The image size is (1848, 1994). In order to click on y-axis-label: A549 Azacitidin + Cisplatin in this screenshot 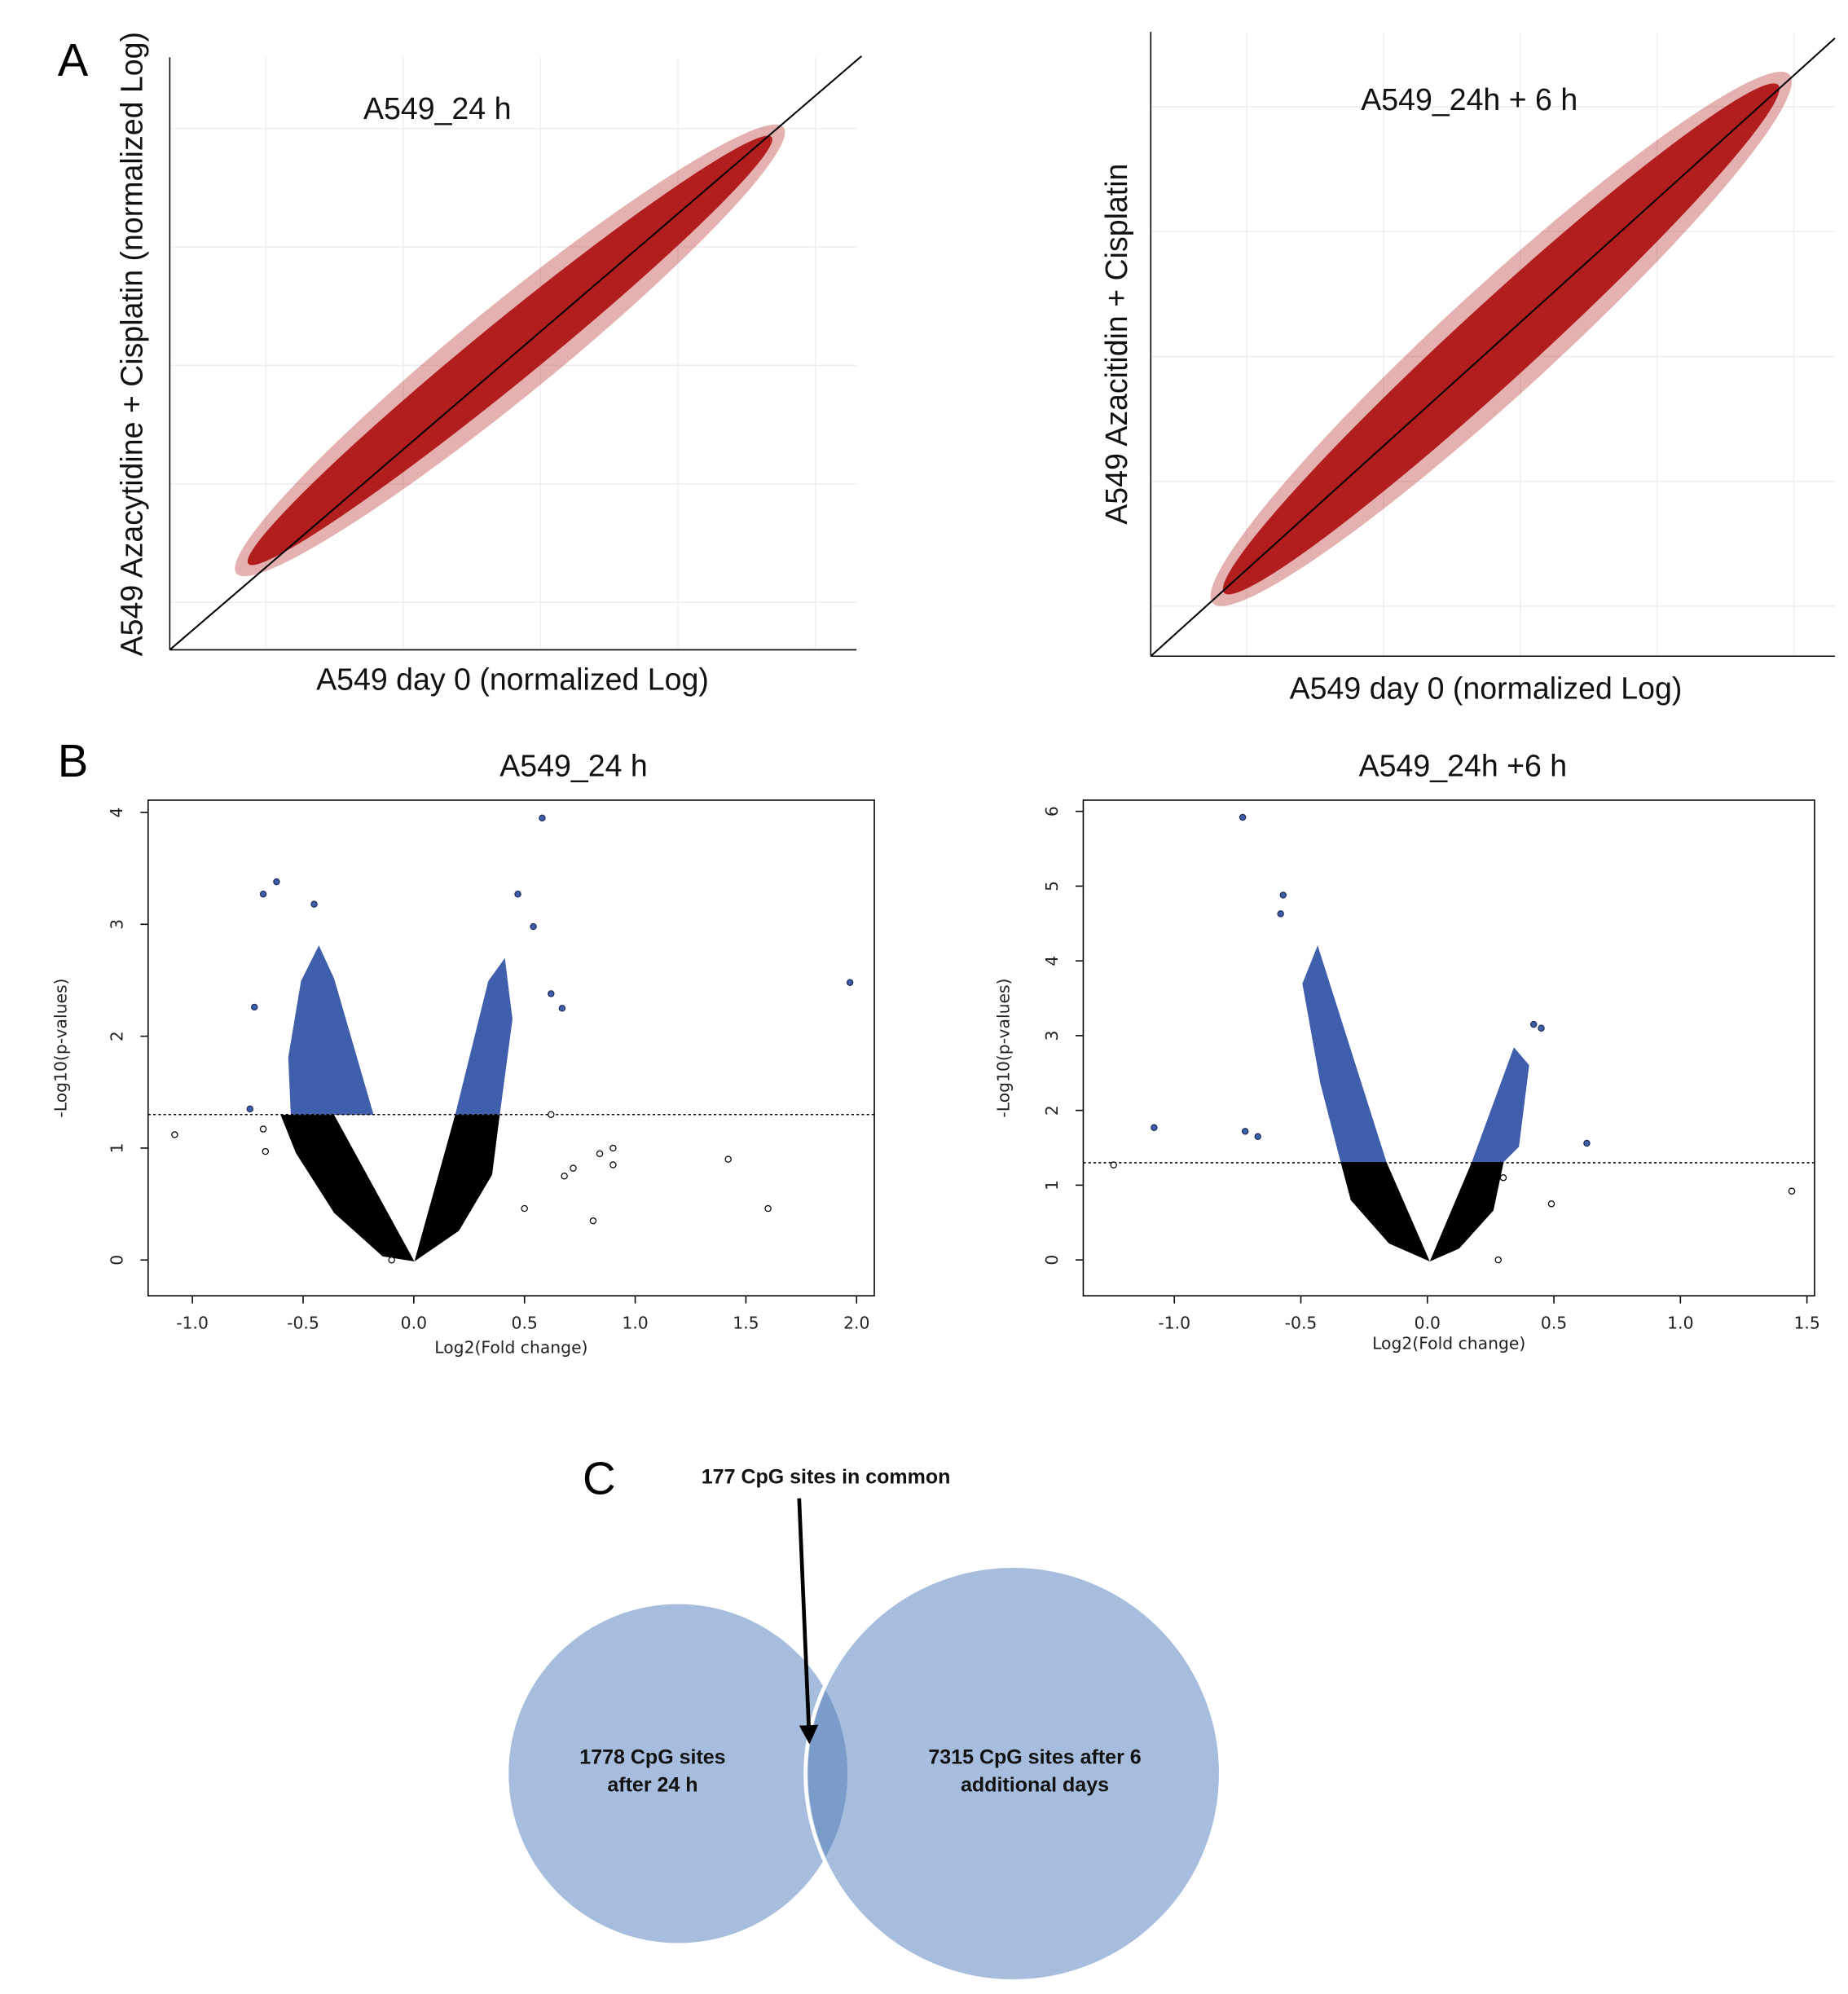, I will do `click(1116, 344)`.